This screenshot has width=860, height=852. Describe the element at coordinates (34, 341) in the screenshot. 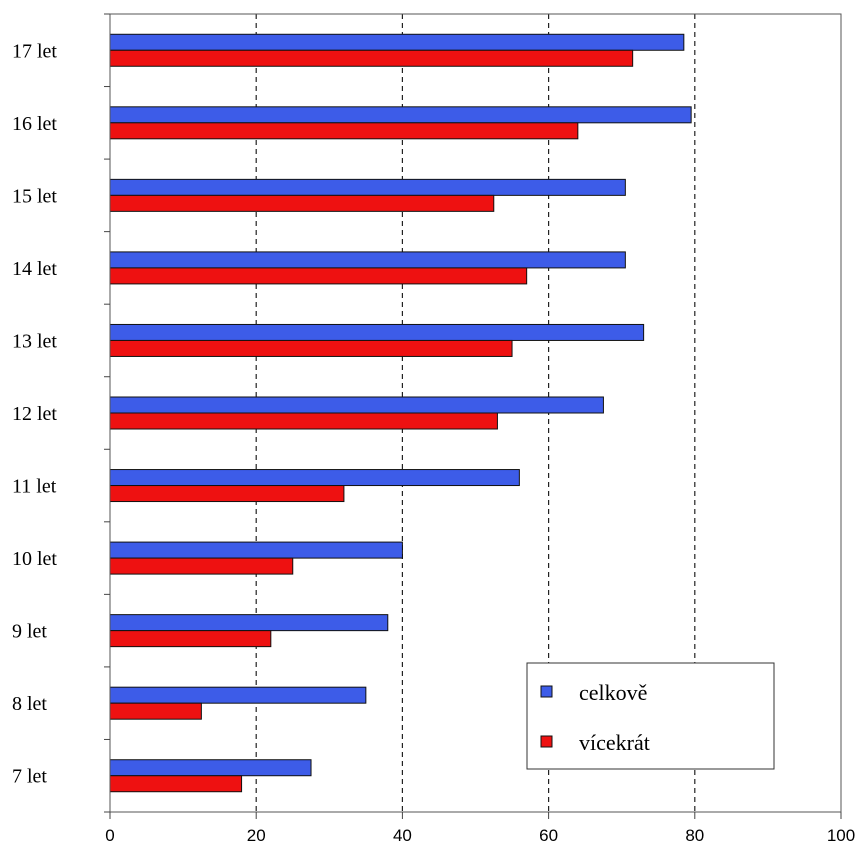

I see `category-label: 13 let` at that location.